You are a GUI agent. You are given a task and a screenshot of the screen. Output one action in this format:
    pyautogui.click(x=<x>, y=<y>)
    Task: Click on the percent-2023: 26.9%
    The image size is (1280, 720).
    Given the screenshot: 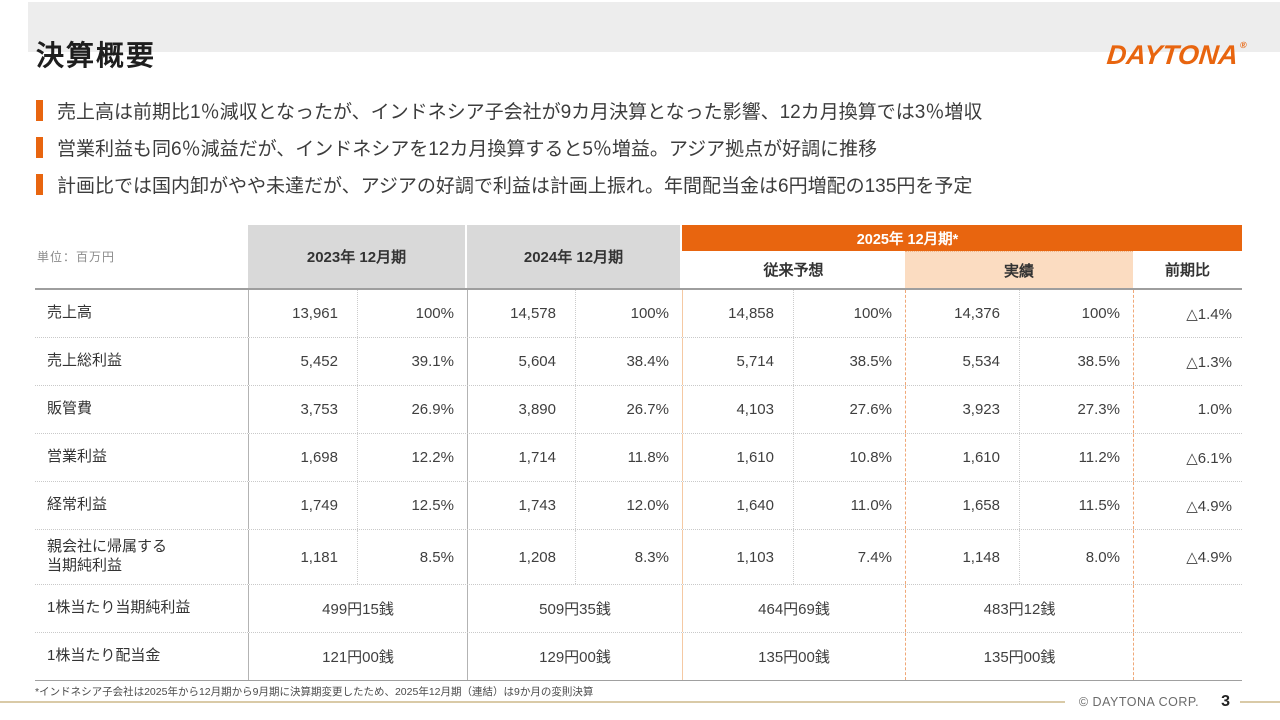 What is the action you would take?
    pyautogui.click(x=412, y=409)
    